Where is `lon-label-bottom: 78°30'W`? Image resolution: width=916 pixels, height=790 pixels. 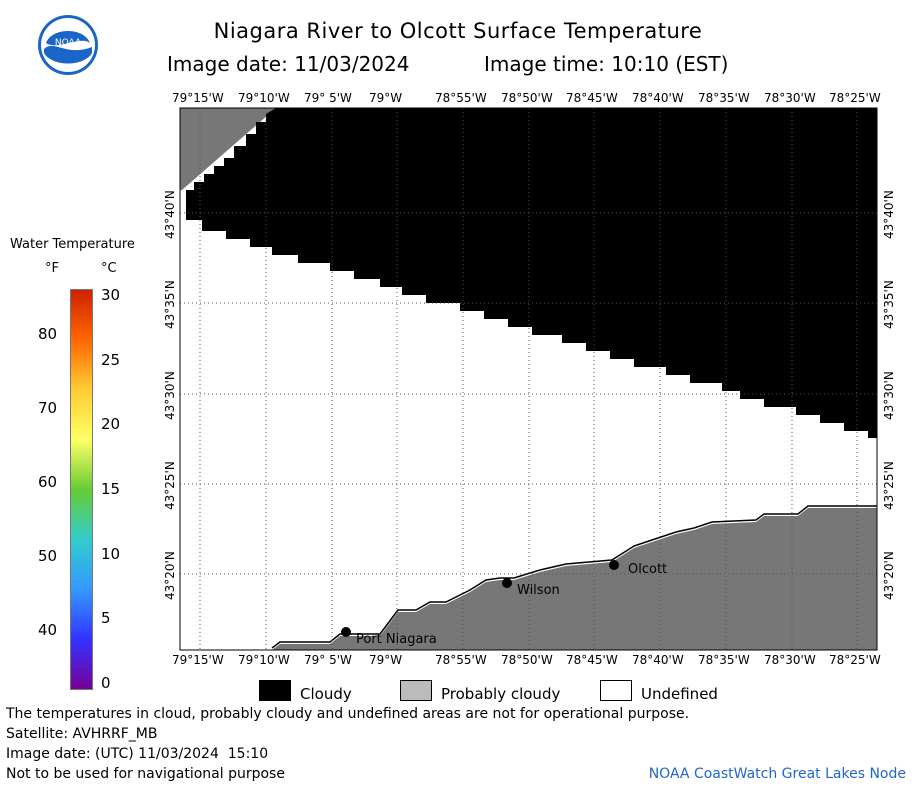 lon-label-bottom: 78°30'W is located at coordinates (790, 660).